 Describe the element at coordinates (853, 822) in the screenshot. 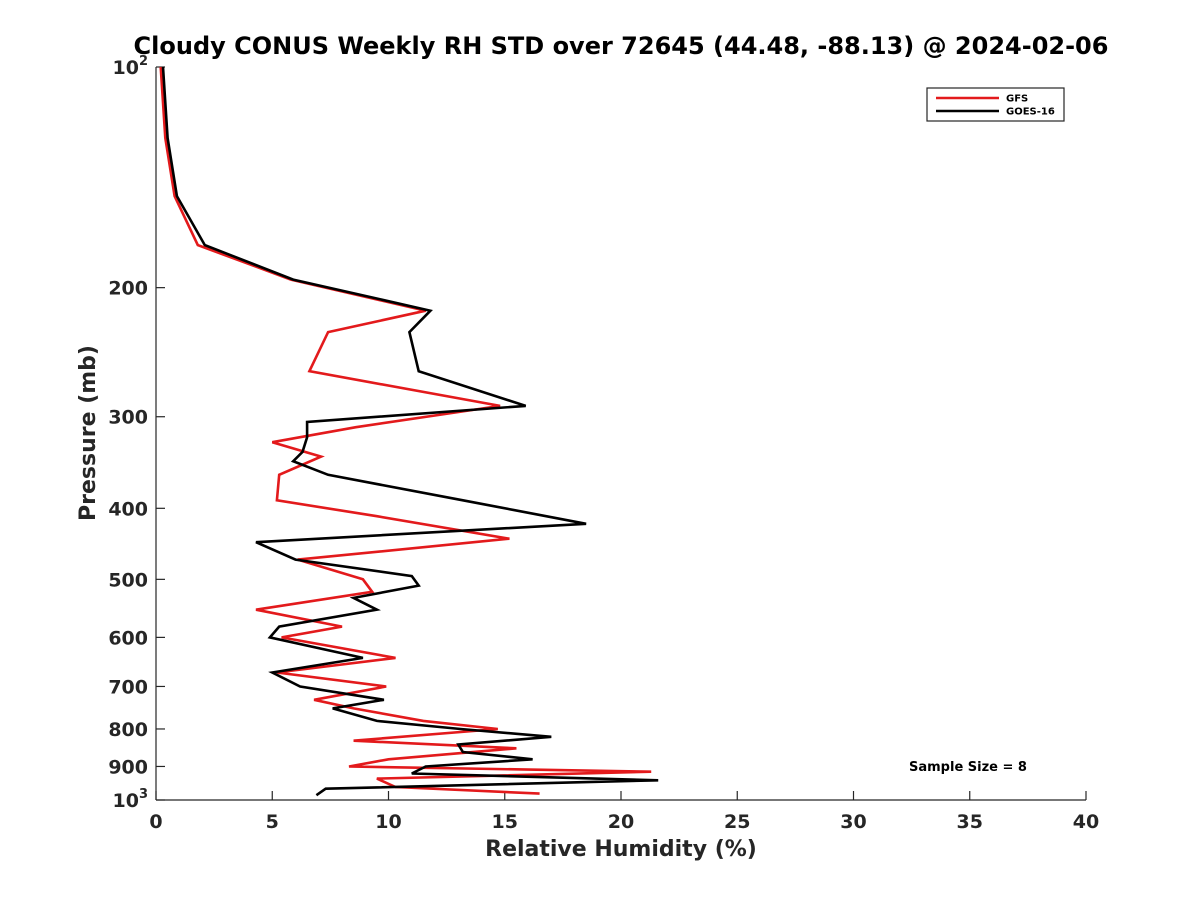

I see `x-tick-label: 30` at that location.